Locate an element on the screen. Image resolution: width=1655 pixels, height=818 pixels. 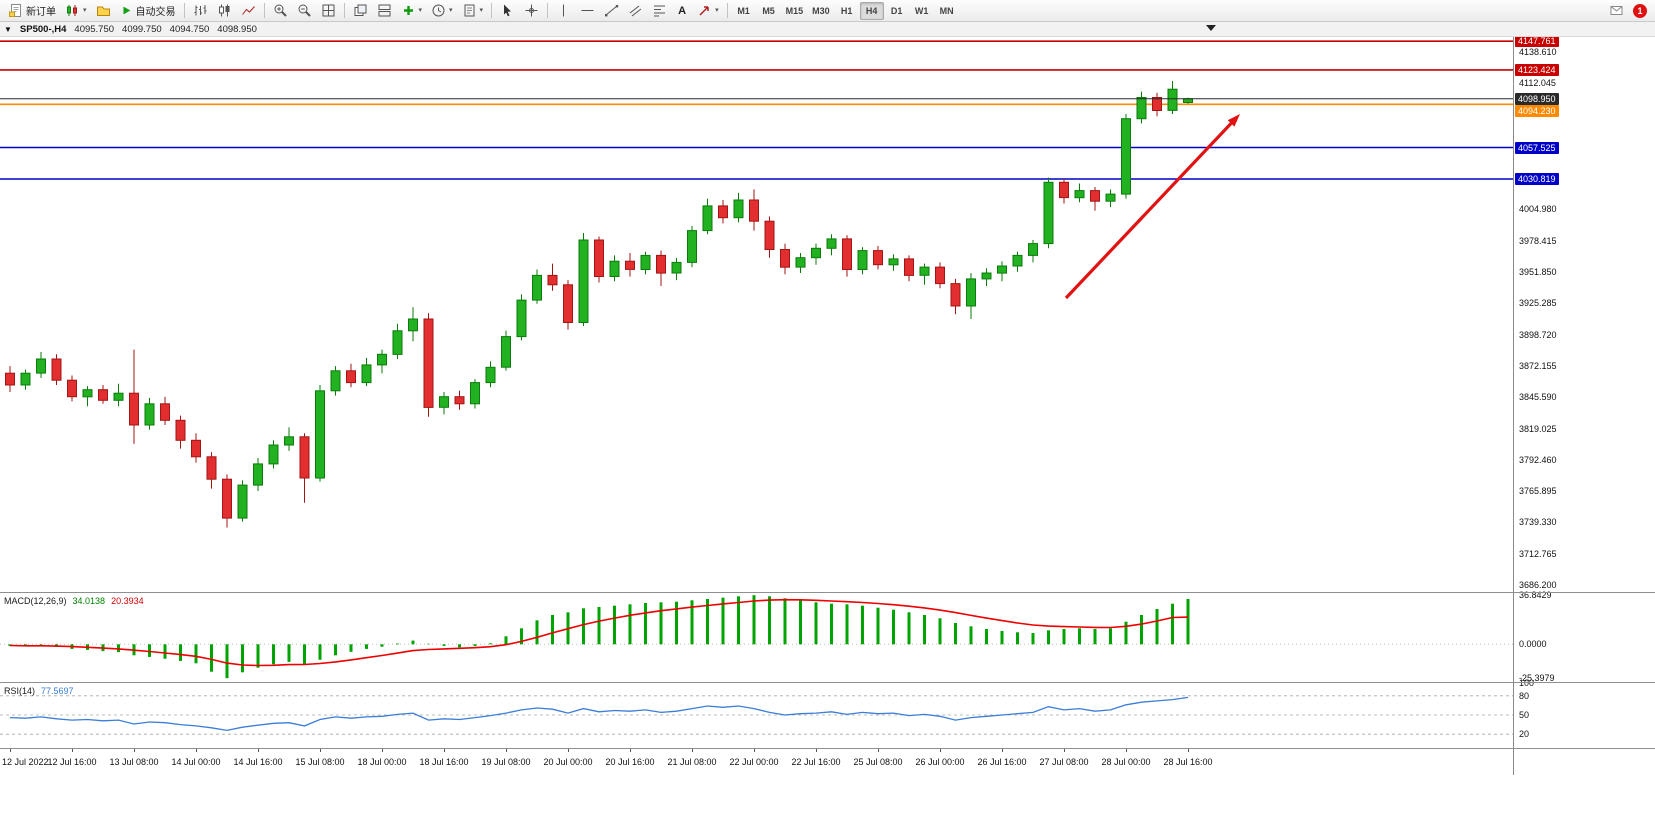
timeframe-m15-button: M15 is located at coordinates (795, 11).